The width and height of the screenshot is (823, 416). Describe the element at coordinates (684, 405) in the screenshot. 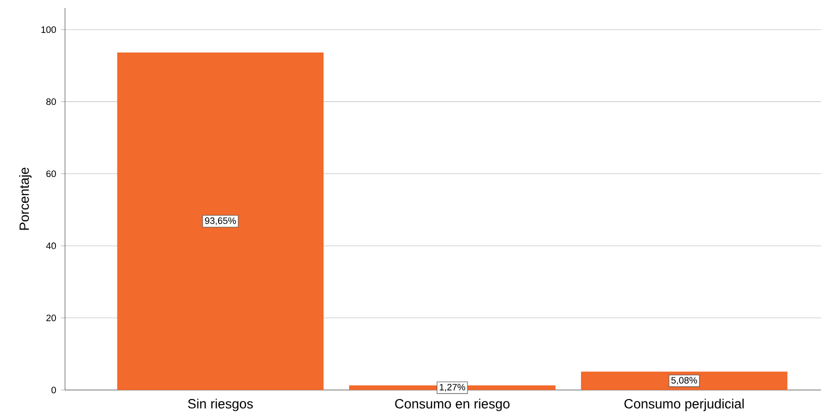

I see `x-tick-label: Consumo perjudicial` at that location.